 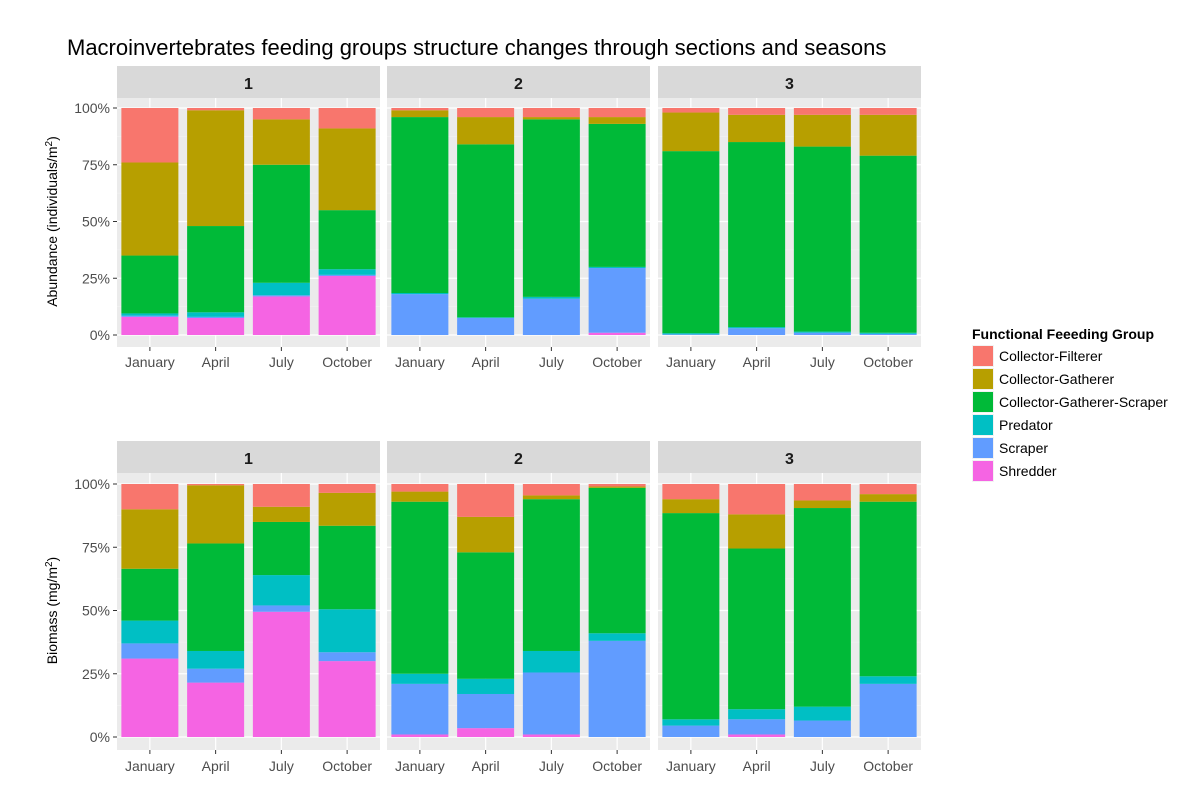 What do you see at coordinates (518, 607) in the screenshot?
I see `facet-panel-biomass-2: 2 January April July October` at bounding box center [518, 607].